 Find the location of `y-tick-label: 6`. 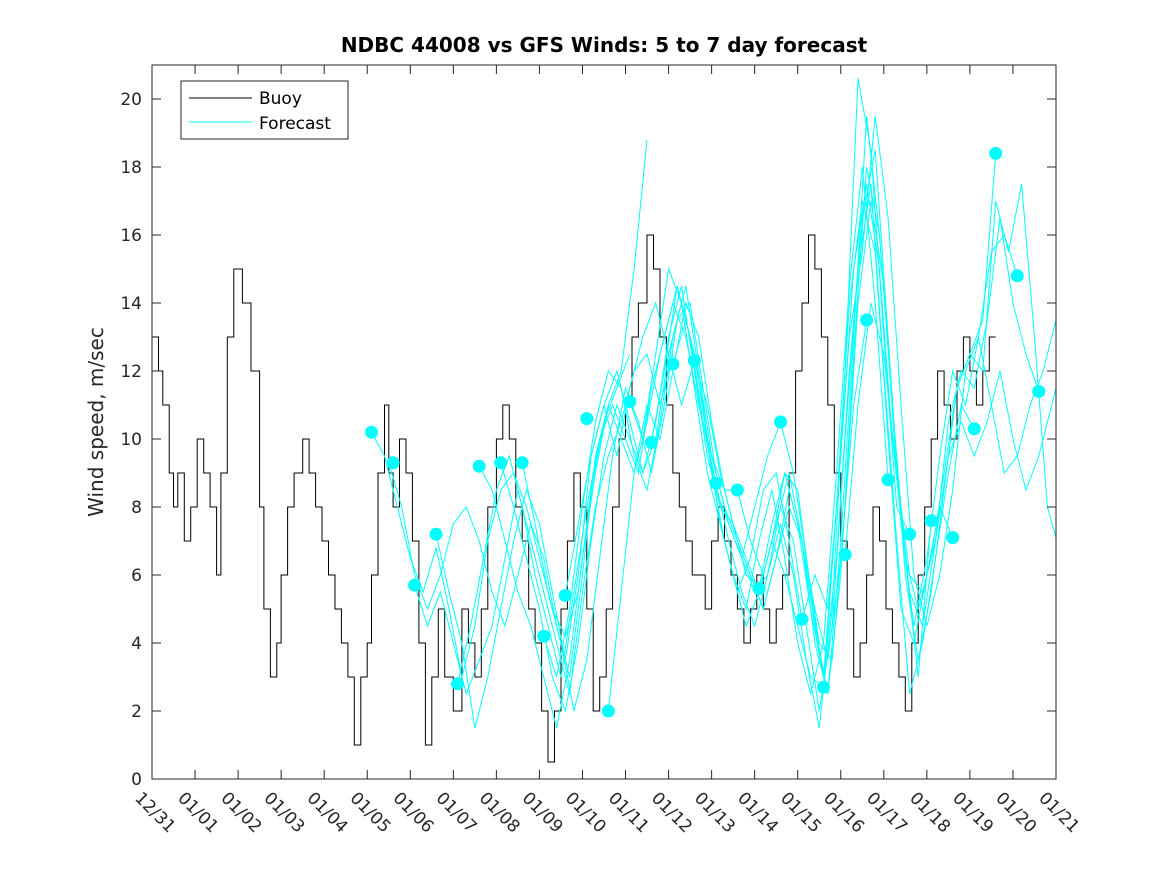

y-tick-label: 6 is located at coordinates (136, 576).